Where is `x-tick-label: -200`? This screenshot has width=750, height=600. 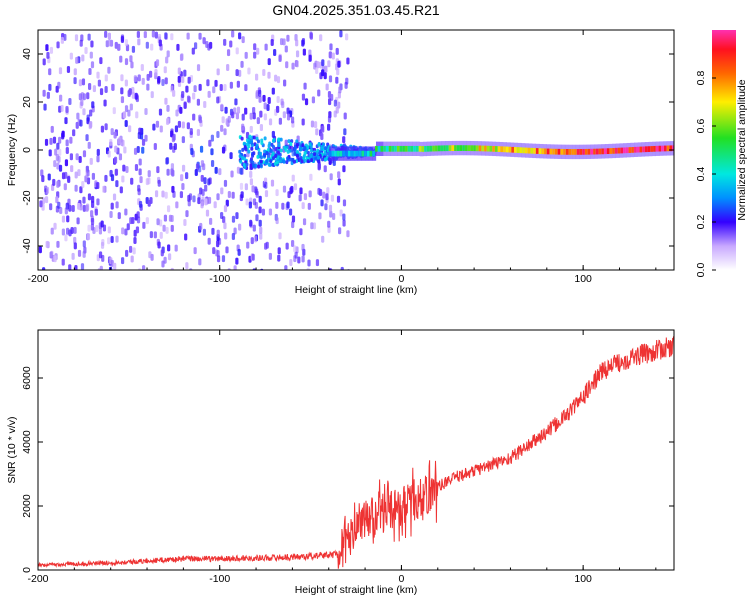 x-tick-label: -200 is located at coordinates (37, 279).